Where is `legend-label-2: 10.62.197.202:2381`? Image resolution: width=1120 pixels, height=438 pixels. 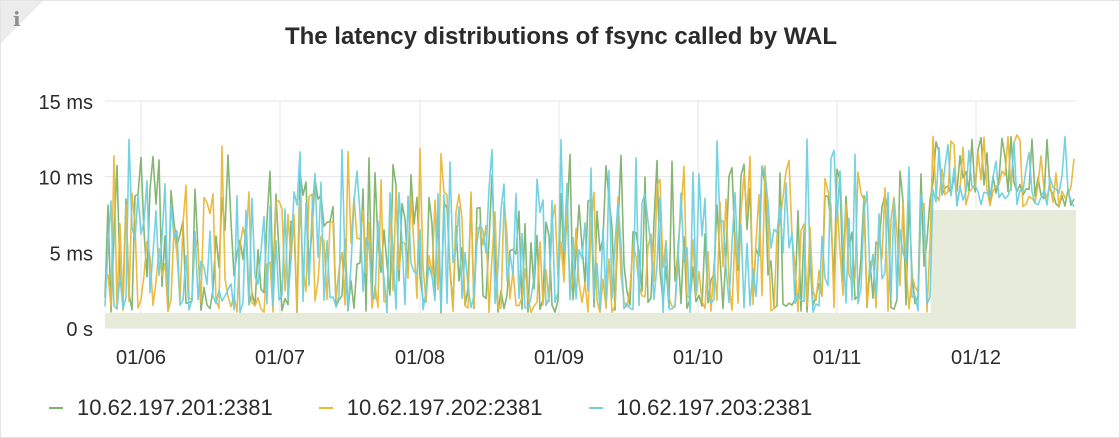
legend-label-2: 10.62.197.202:2381 is located at coordinates (444, 407).